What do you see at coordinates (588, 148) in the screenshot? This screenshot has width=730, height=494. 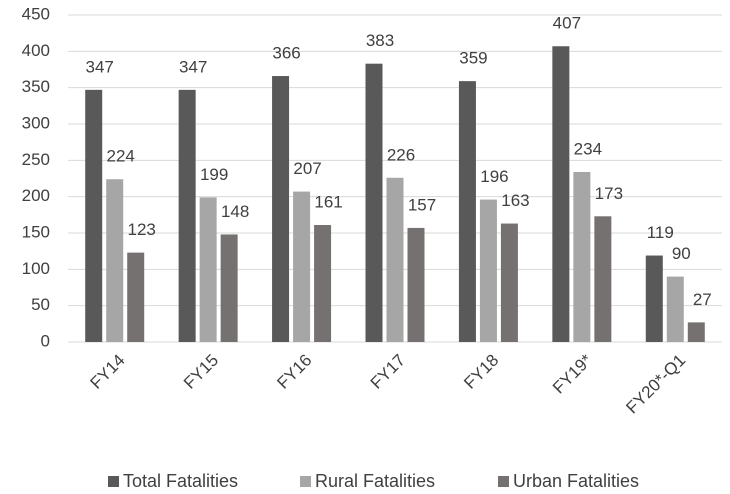 I see `data-label: 234` at bounding box center [588, 148].